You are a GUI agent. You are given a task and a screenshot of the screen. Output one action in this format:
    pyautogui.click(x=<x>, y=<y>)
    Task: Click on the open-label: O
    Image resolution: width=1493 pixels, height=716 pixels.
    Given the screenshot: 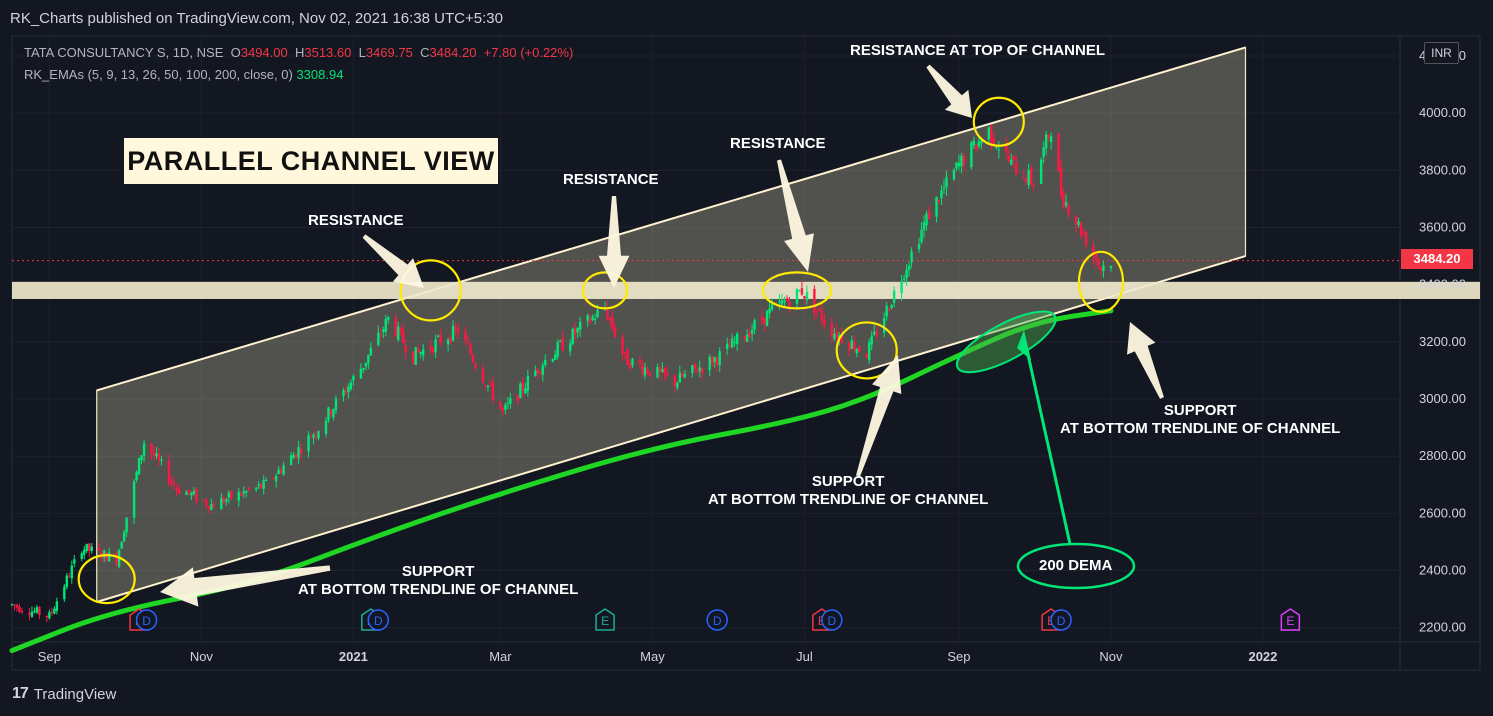 What is the action you would take?
    pyautogui.click(x=235, y=52)
    